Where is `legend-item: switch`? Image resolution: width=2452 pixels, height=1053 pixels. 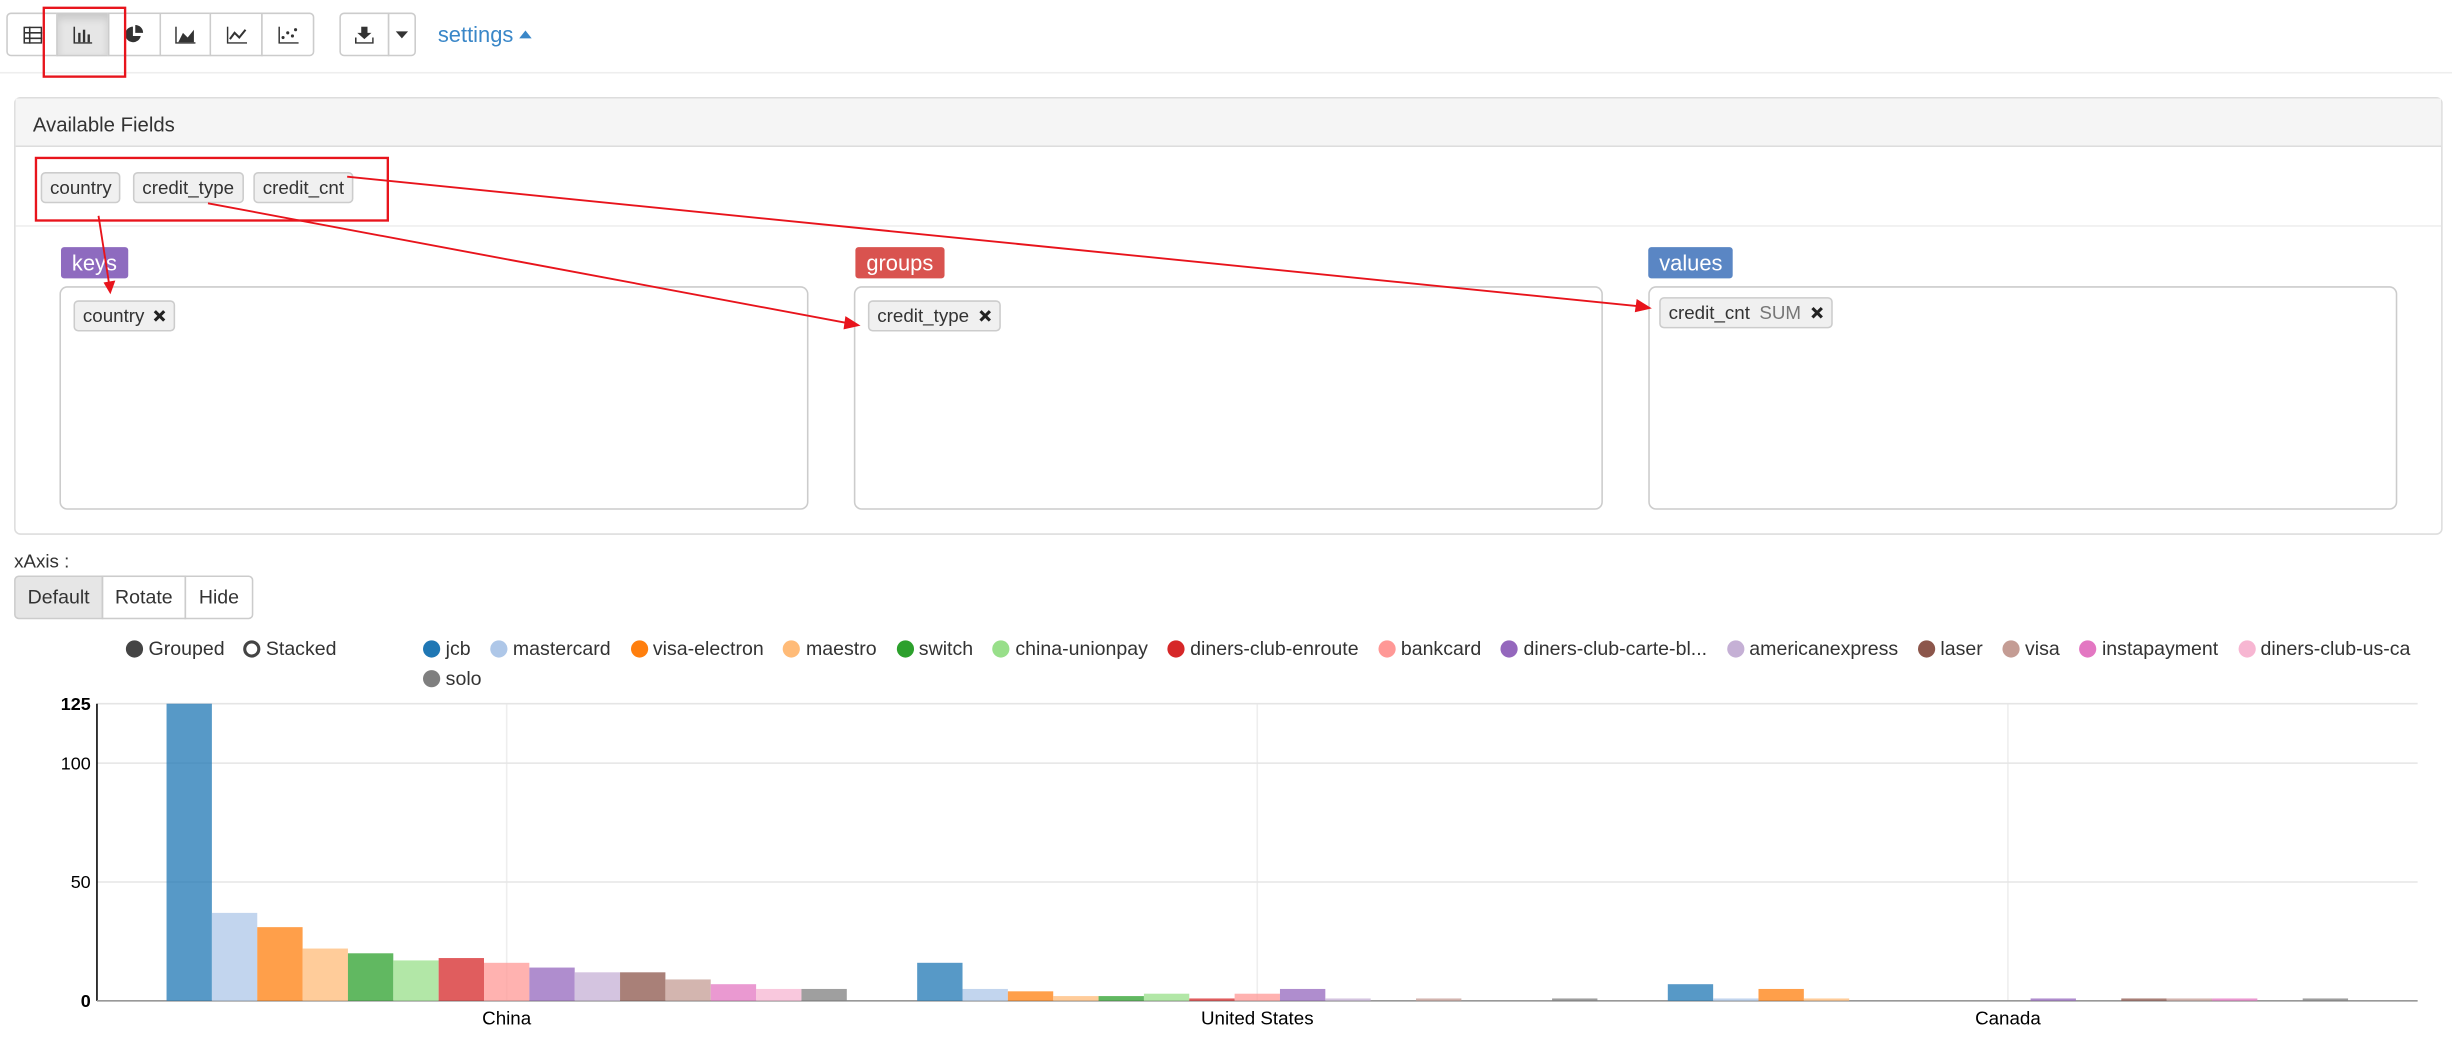
legend-item: switch is located at coordinates (934, 648).